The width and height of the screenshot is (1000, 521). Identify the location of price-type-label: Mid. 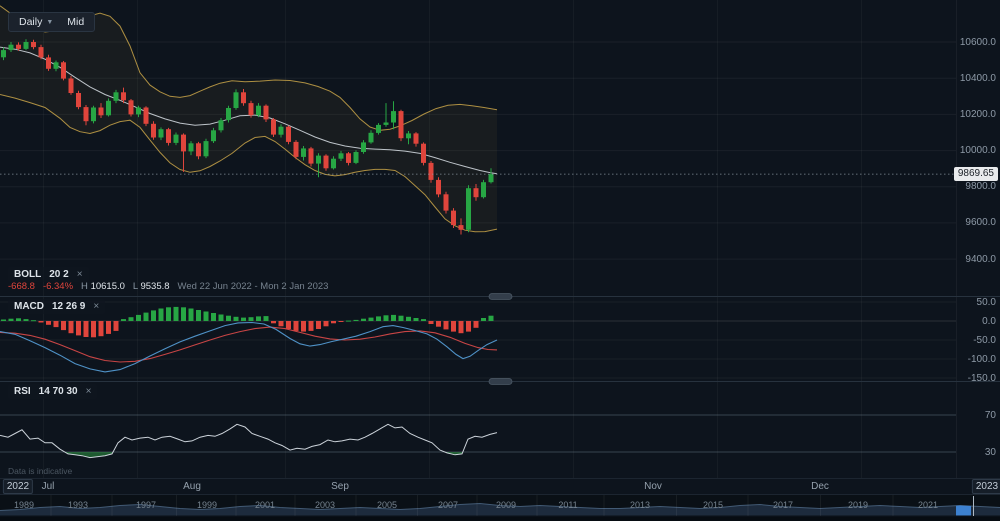
(76, 22).